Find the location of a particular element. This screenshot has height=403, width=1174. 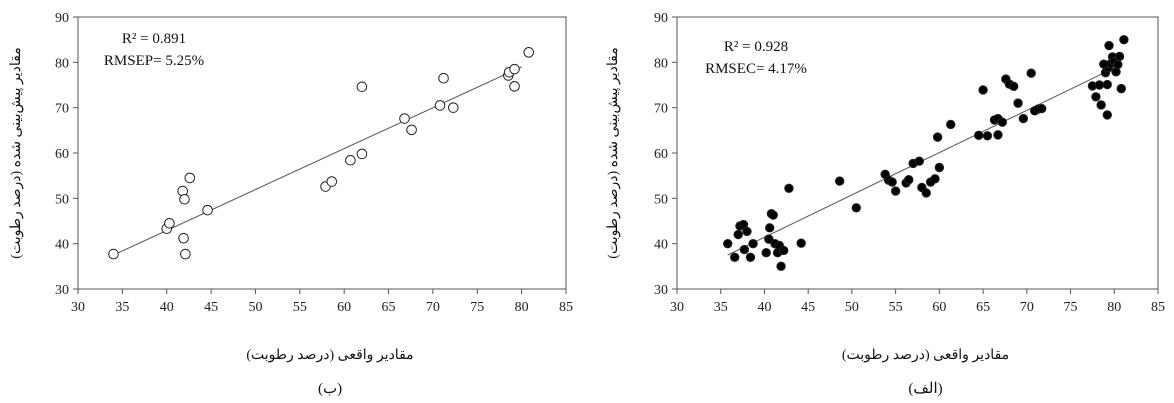

annotation-text: RMSEC= 4.17% is located at coordinates (756, 69).